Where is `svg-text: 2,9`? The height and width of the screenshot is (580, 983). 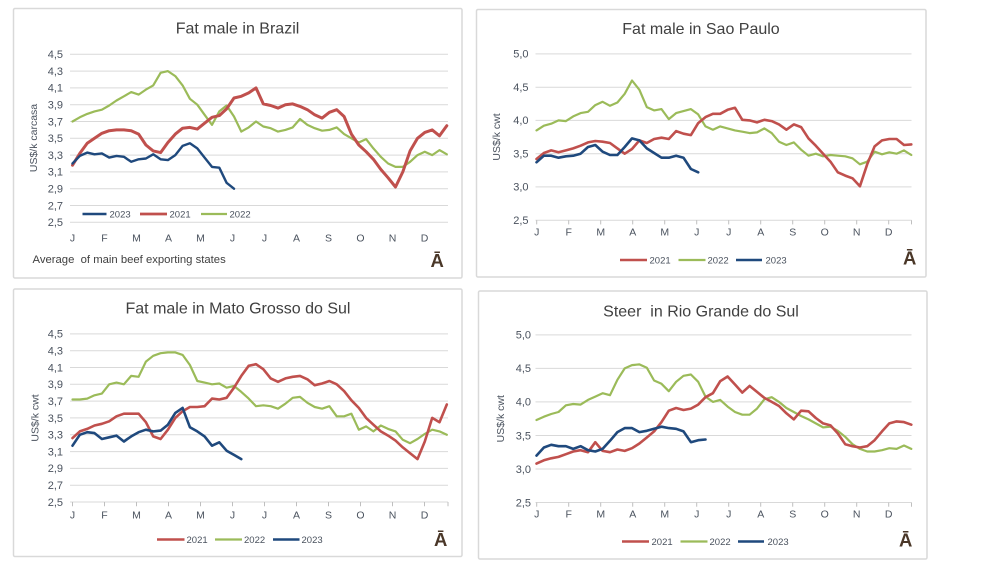 svg-text: 2,9 is located at coordinates (55, 469).